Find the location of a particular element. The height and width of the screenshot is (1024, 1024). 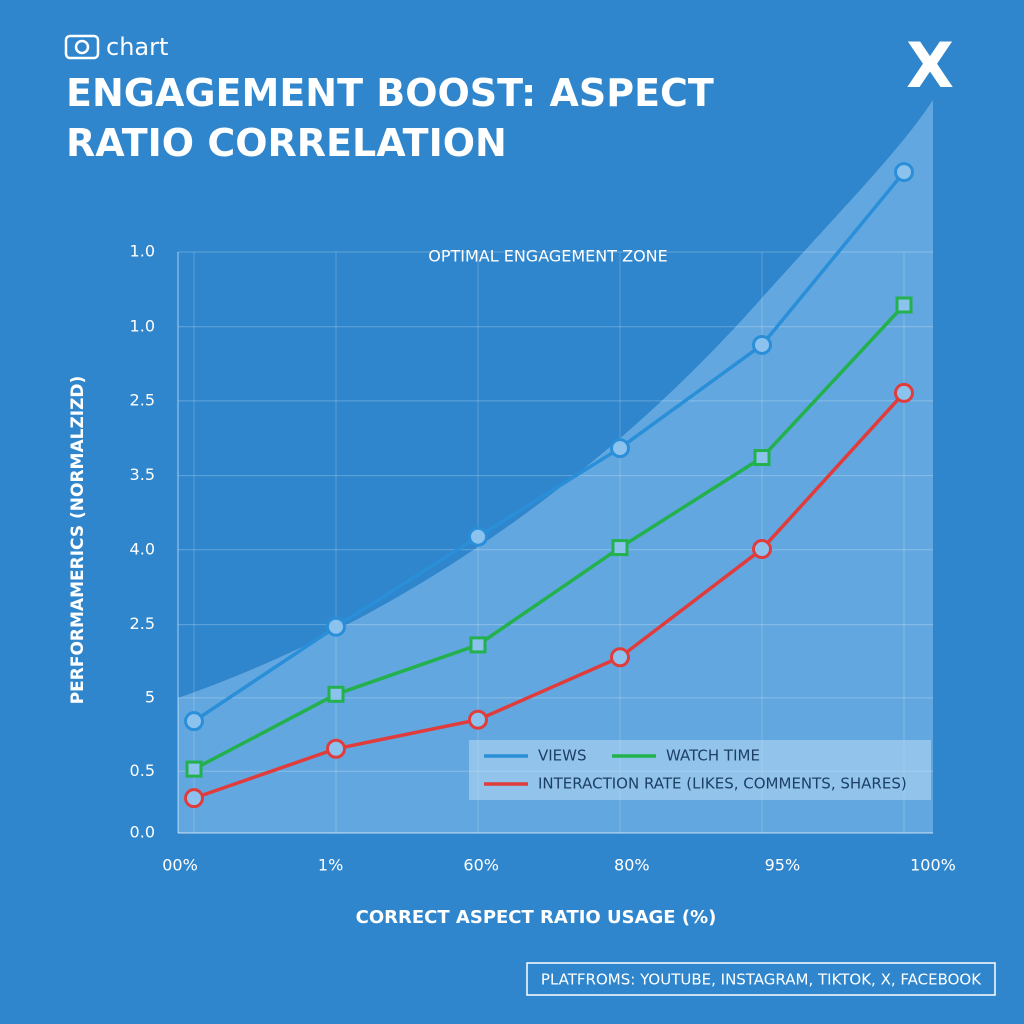

x-axis-label: CORRECT ASPECT RATIO USAGE (%) is located at coordinates (536, 917).